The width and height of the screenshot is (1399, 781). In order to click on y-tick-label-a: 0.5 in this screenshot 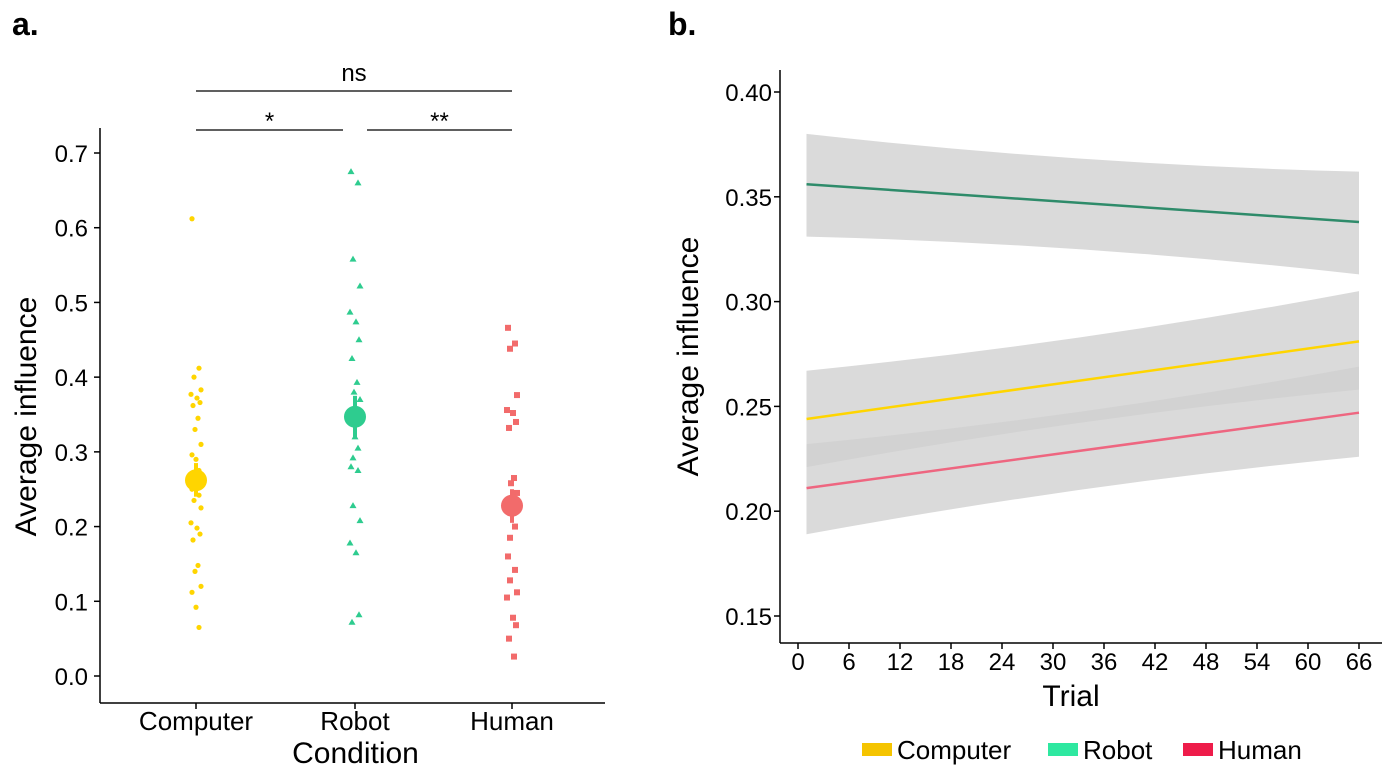, I will do `click(71, 303)`.